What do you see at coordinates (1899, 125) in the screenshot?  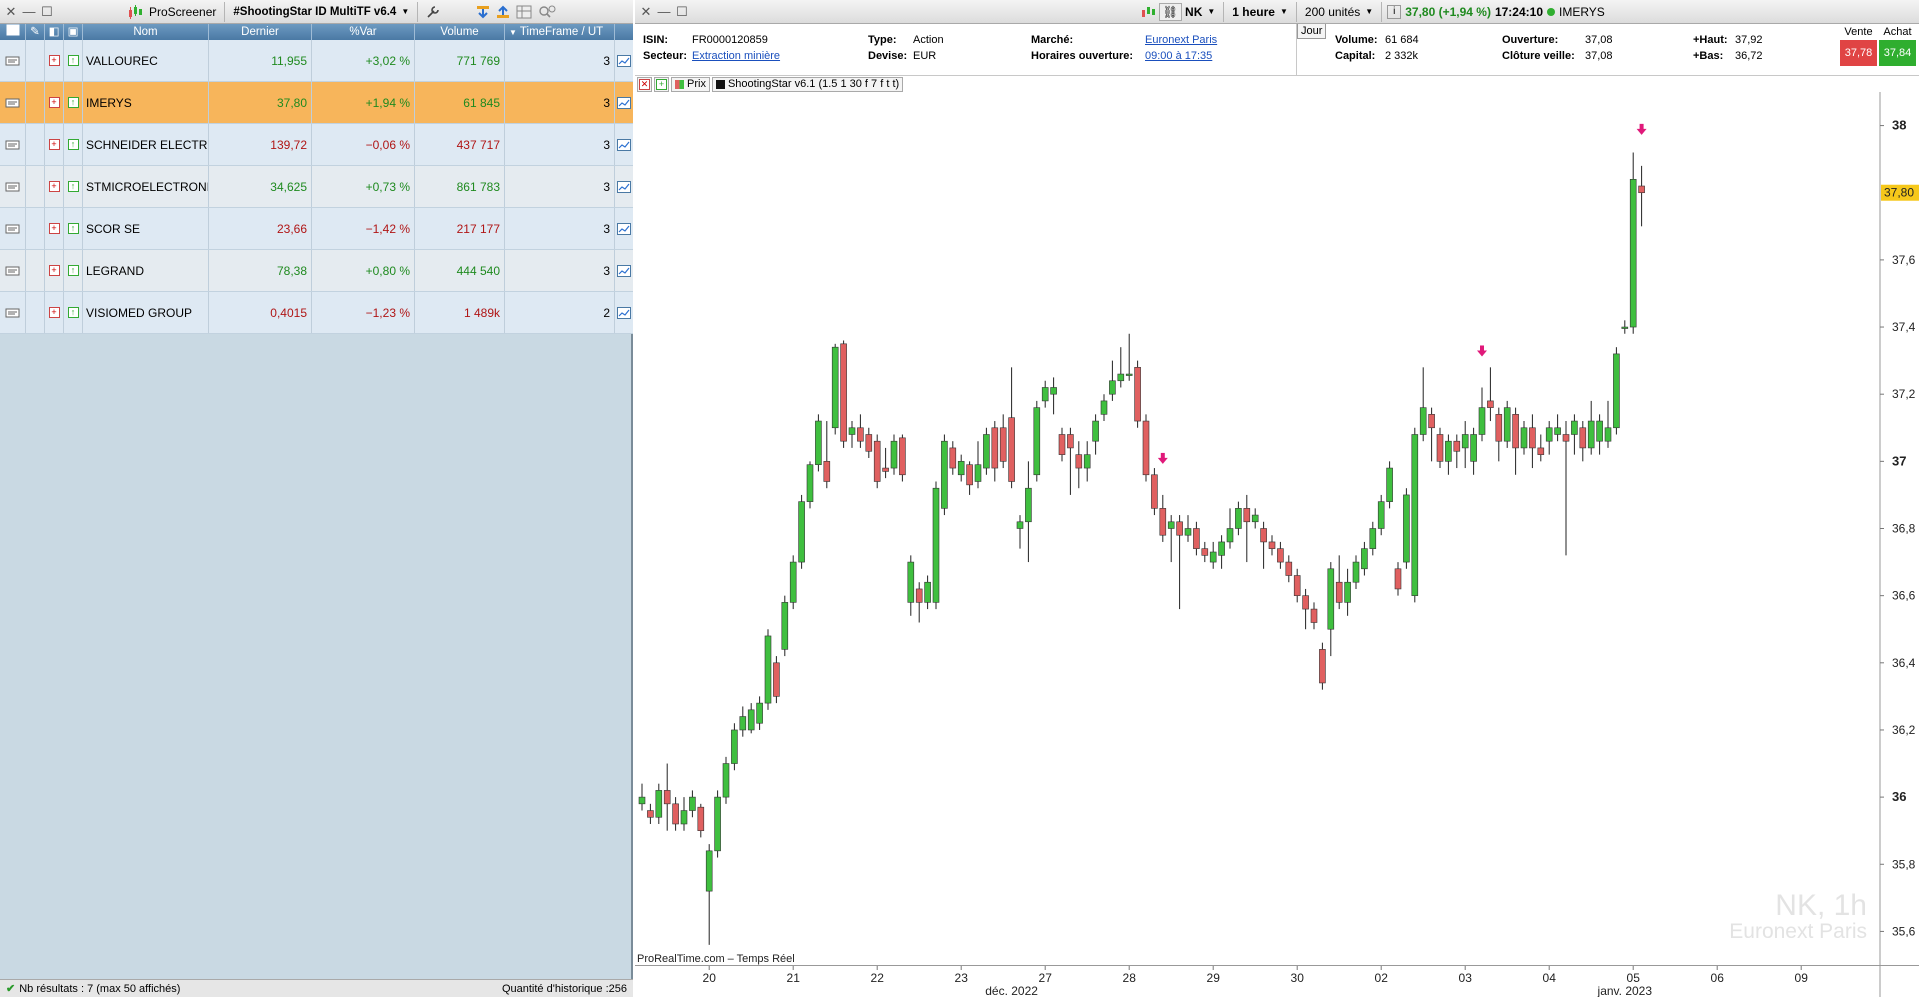 I see `y-tick-label: 38` at bounding box center [1899, 125].